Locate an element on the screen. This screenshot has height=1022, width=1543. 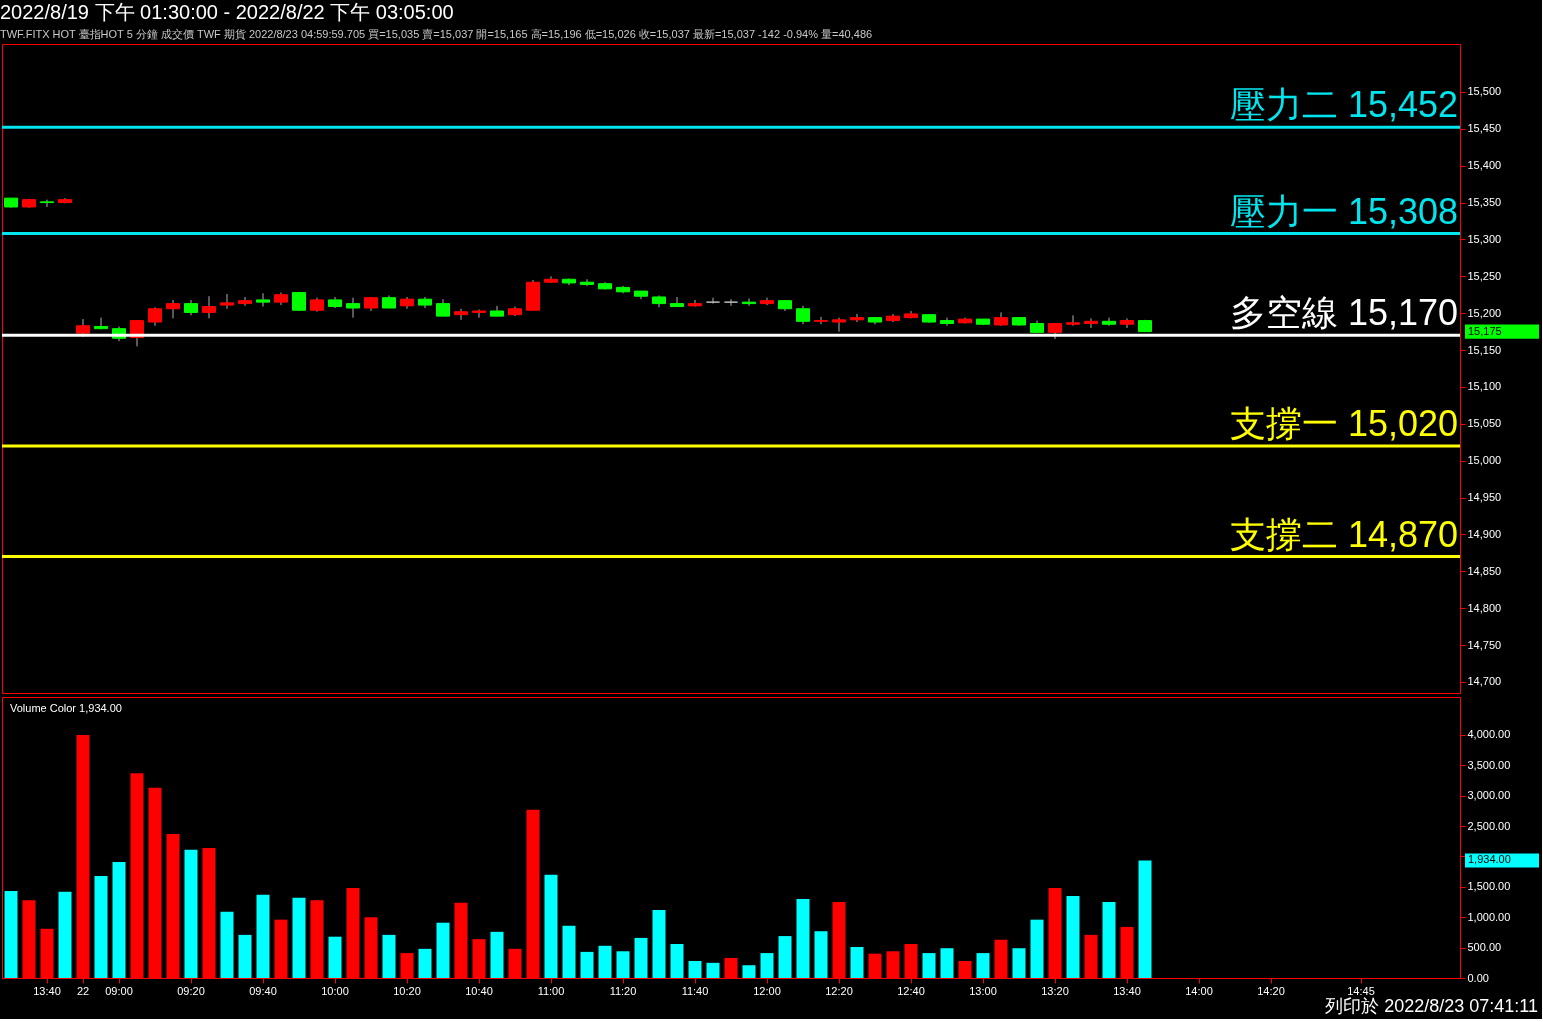
y-tick-label: 15,500 is located at coordinates (1484, 91).